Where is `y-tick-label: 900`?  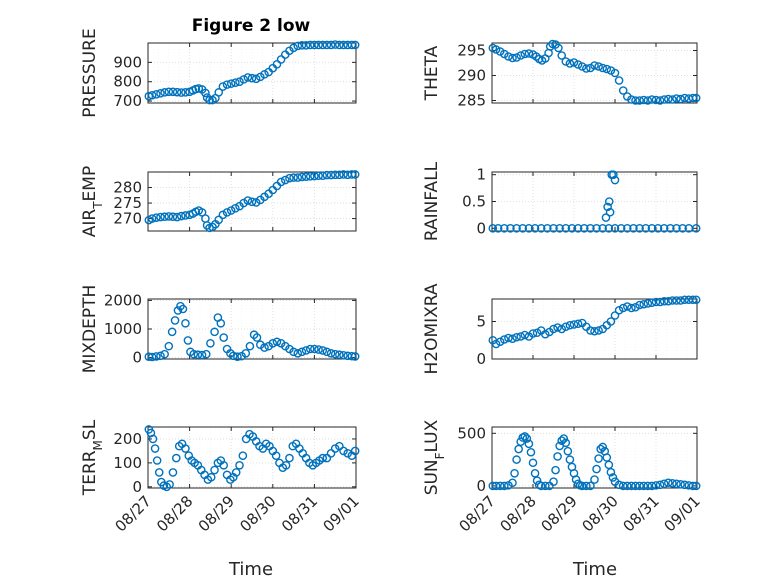
y-tick-label: 900 is located at coordinates (127, 62).